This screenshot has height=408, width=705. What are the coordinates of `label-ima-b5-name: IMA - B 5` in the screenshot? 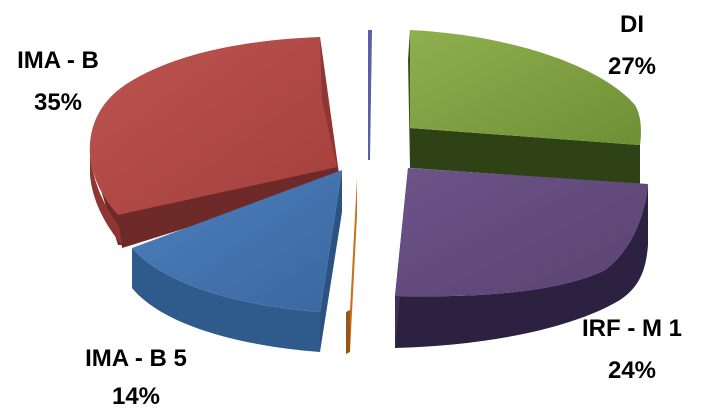 It's located at (136, 358).